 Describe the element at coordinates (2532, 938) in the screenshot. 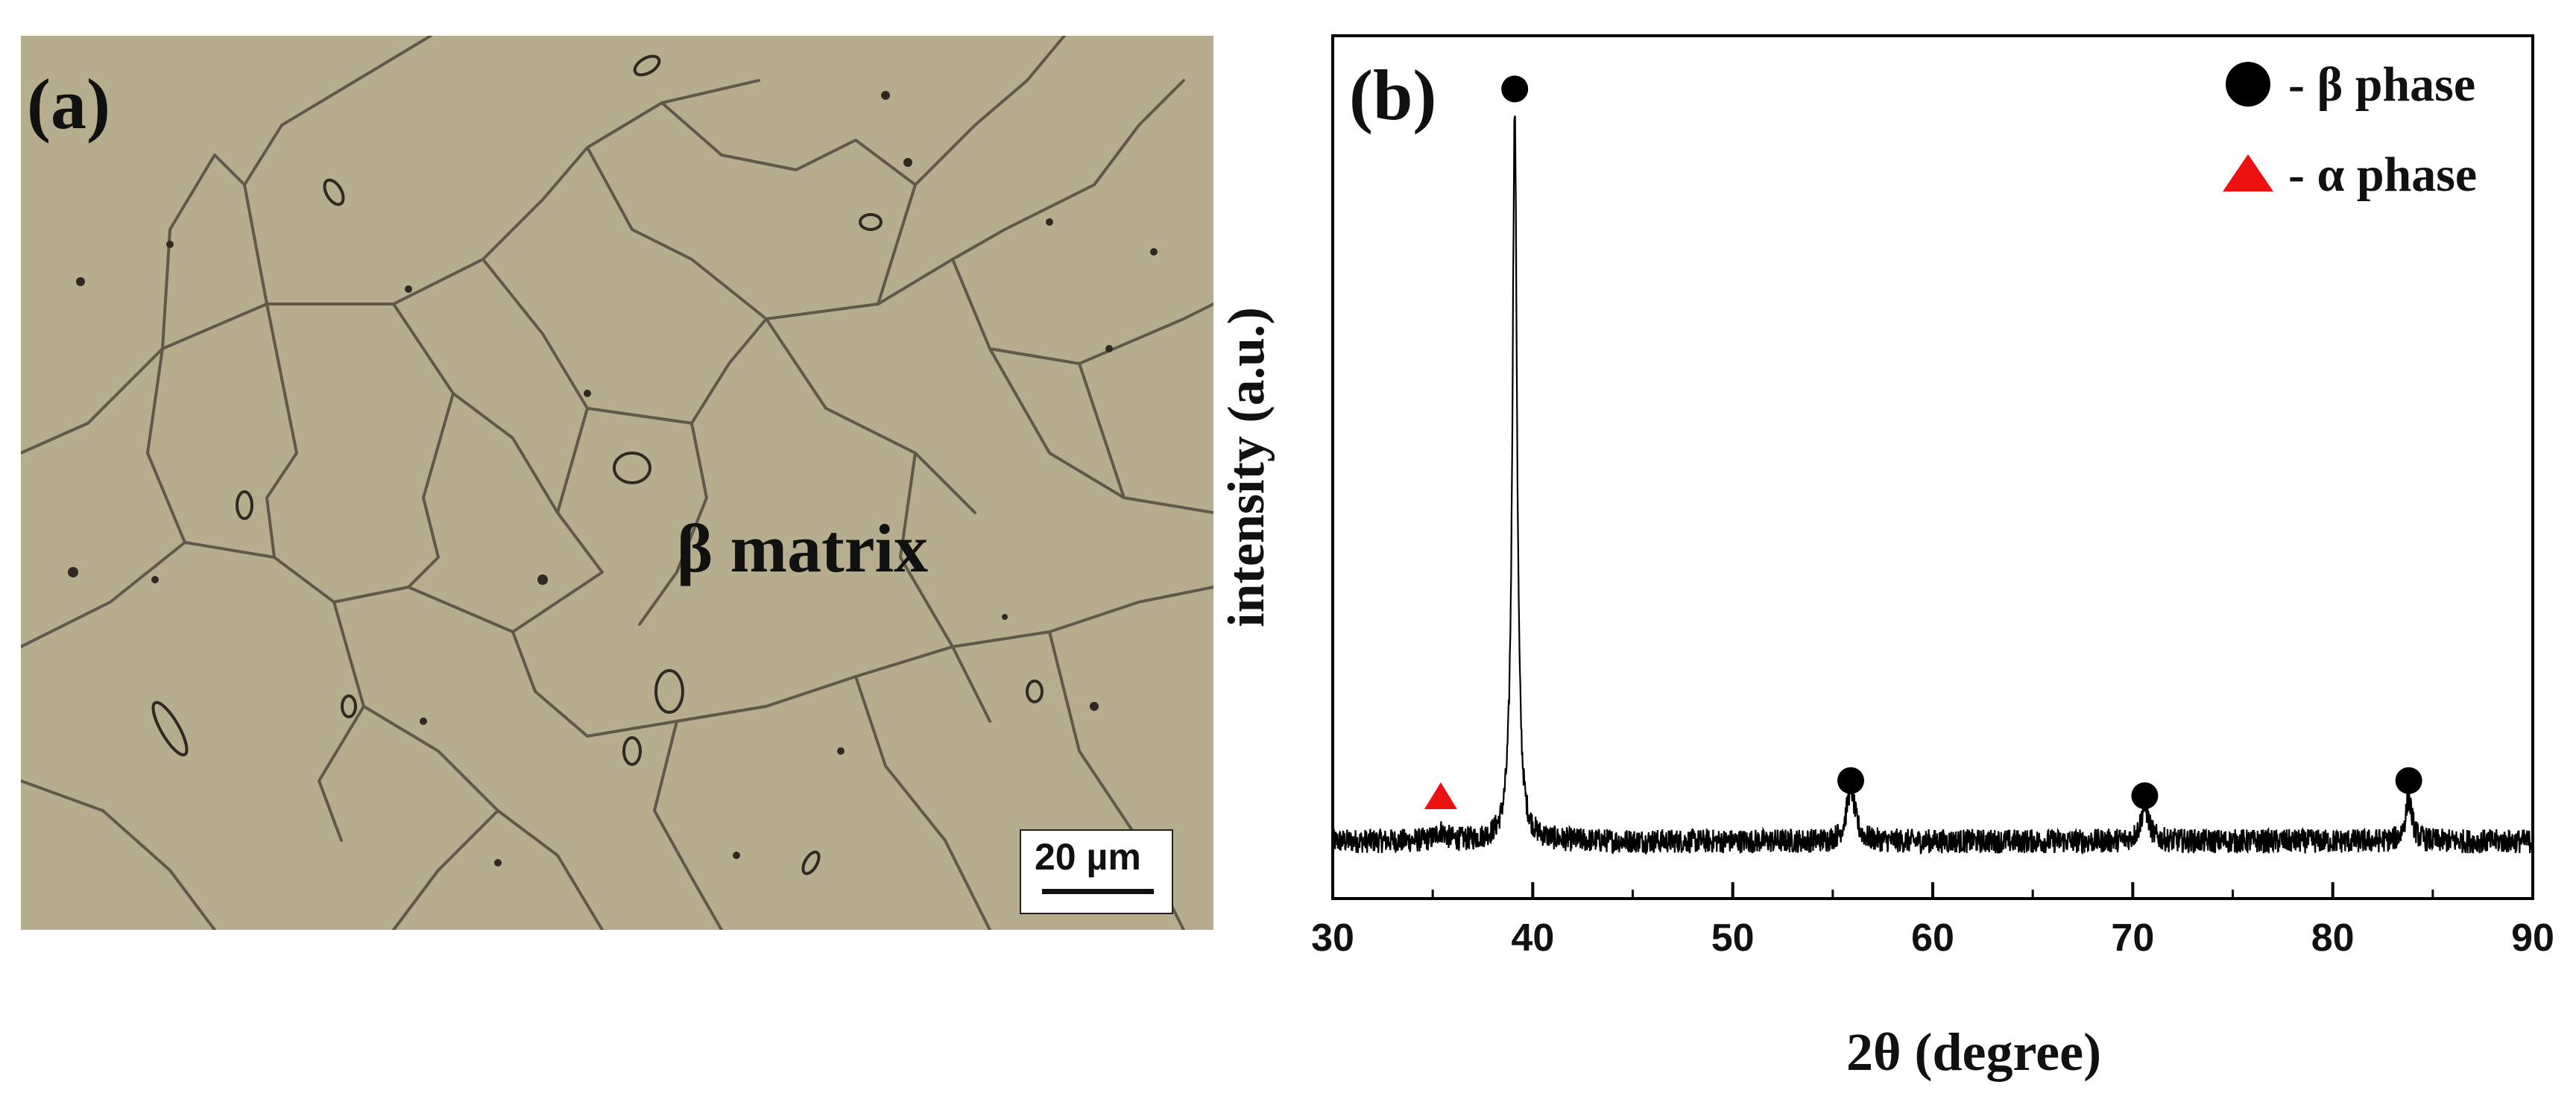

I see `x-tick-label: 90` at that location.